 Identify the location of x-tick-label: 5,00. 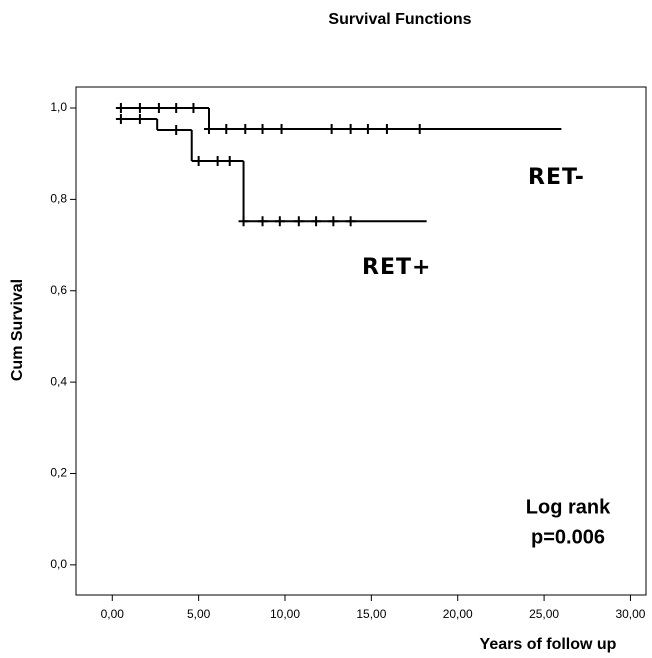
(199, 614).